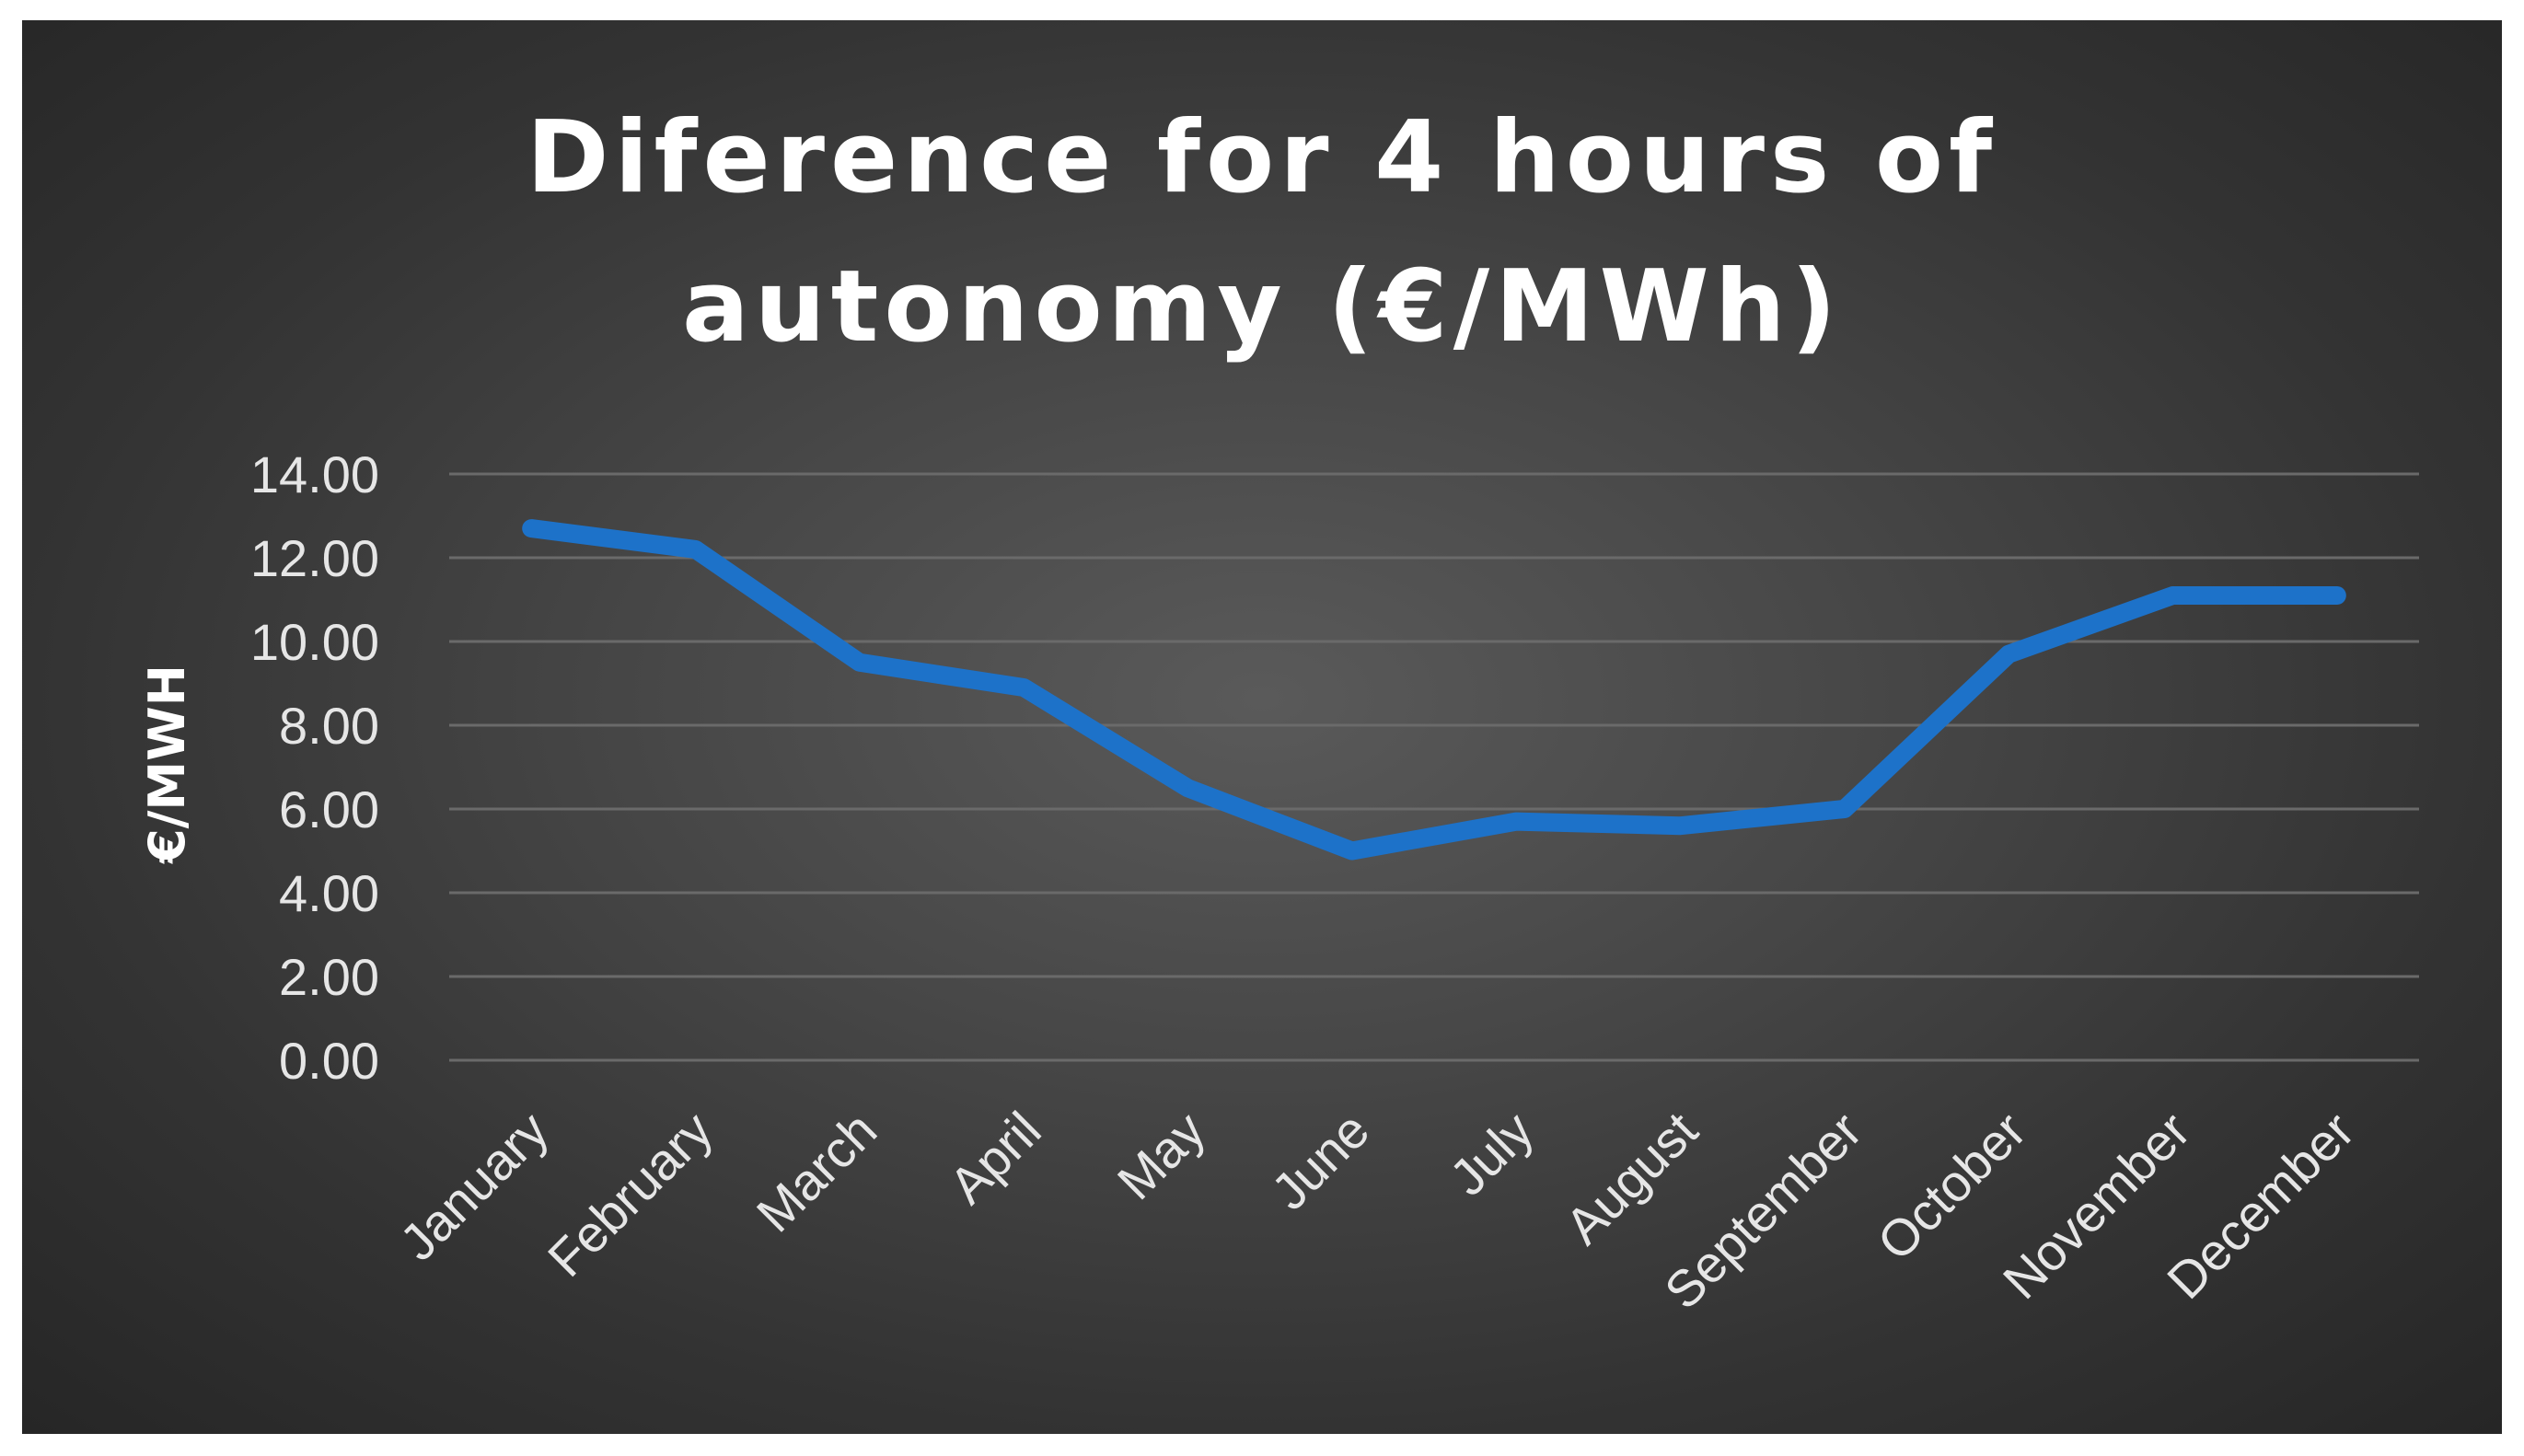 The width and height of the screenshot is (2524, 1456). I want to click on x-category-label: March, so click(817, 1172).